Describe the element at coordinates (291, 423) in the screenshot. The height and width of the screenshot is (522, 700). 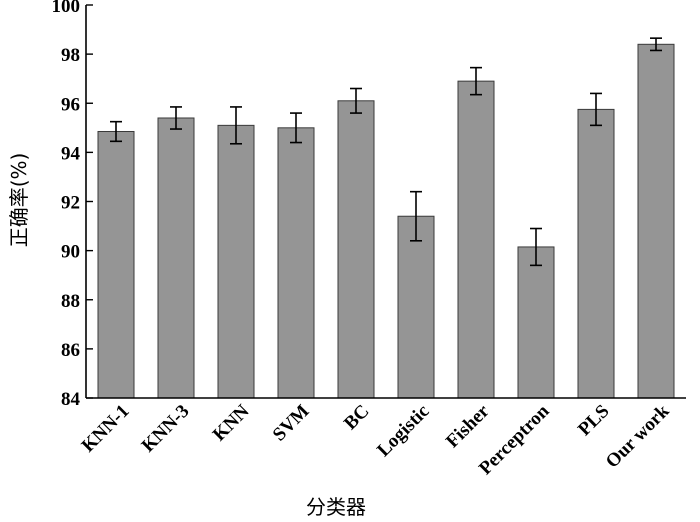
I see `x-tick-label: SVM` at that location.